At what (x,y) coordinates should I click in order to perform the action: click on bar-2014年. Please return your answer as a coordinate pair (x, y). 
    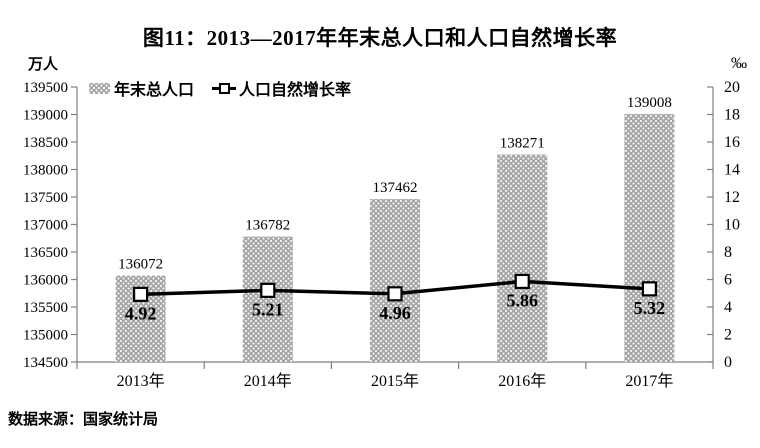
    Looking at the image, I should click on (267, 299).